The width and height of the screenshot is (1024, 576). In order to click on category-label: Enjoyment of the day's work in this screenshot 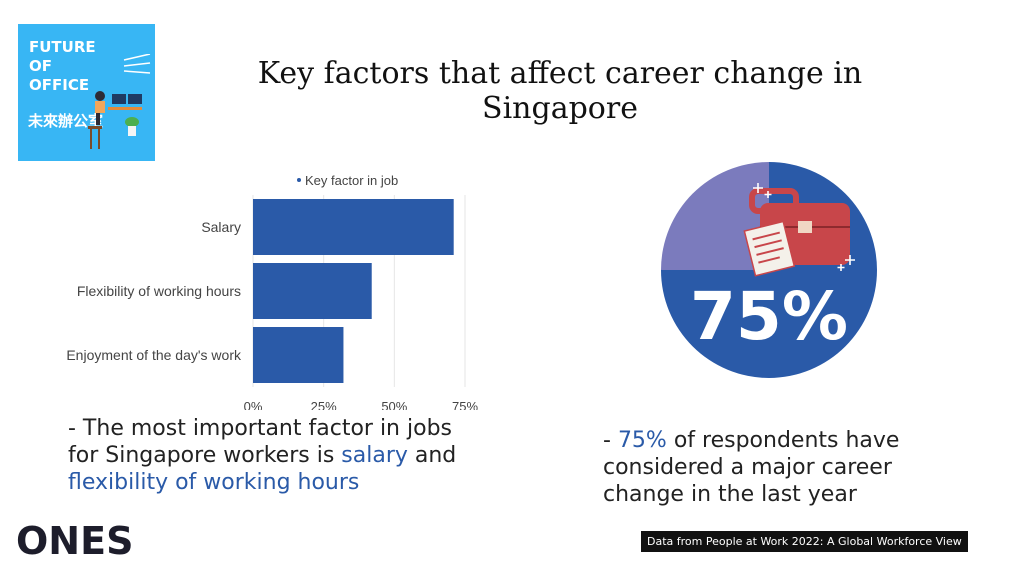, I will do `click(154, 355)`.